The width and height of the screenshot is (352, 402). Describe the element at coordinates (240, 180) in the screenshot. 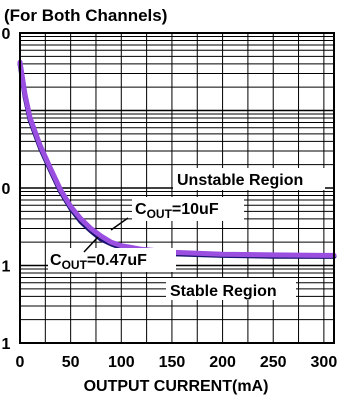

I see `annotation-unstable: Unstable Region` at that location.